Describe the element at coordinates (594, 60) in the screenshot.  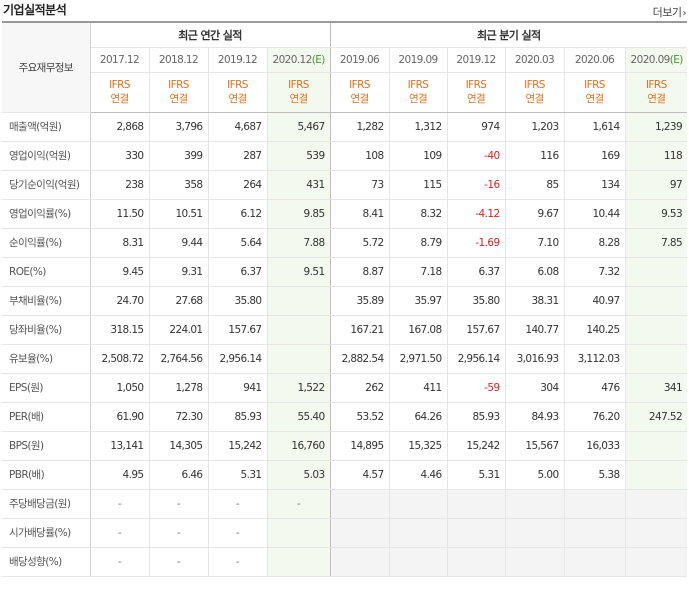
I see `period-header: 2020.06` at that location.